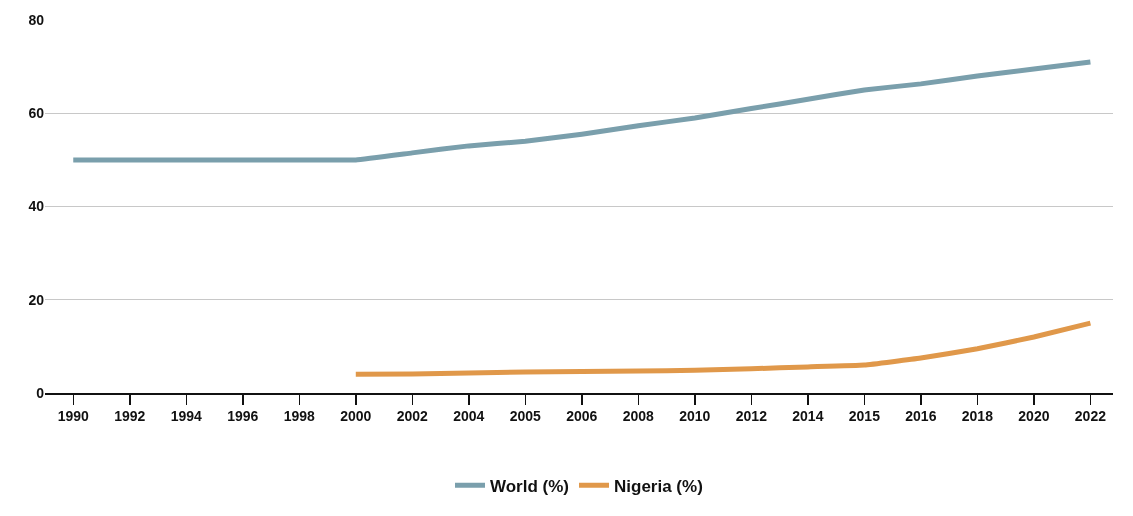 The image size is (1133, 516). What do you see at coordinates (695, 416) in the screenshot?
I see `x-tick-label: 2010` at bounding box center [695, 416].